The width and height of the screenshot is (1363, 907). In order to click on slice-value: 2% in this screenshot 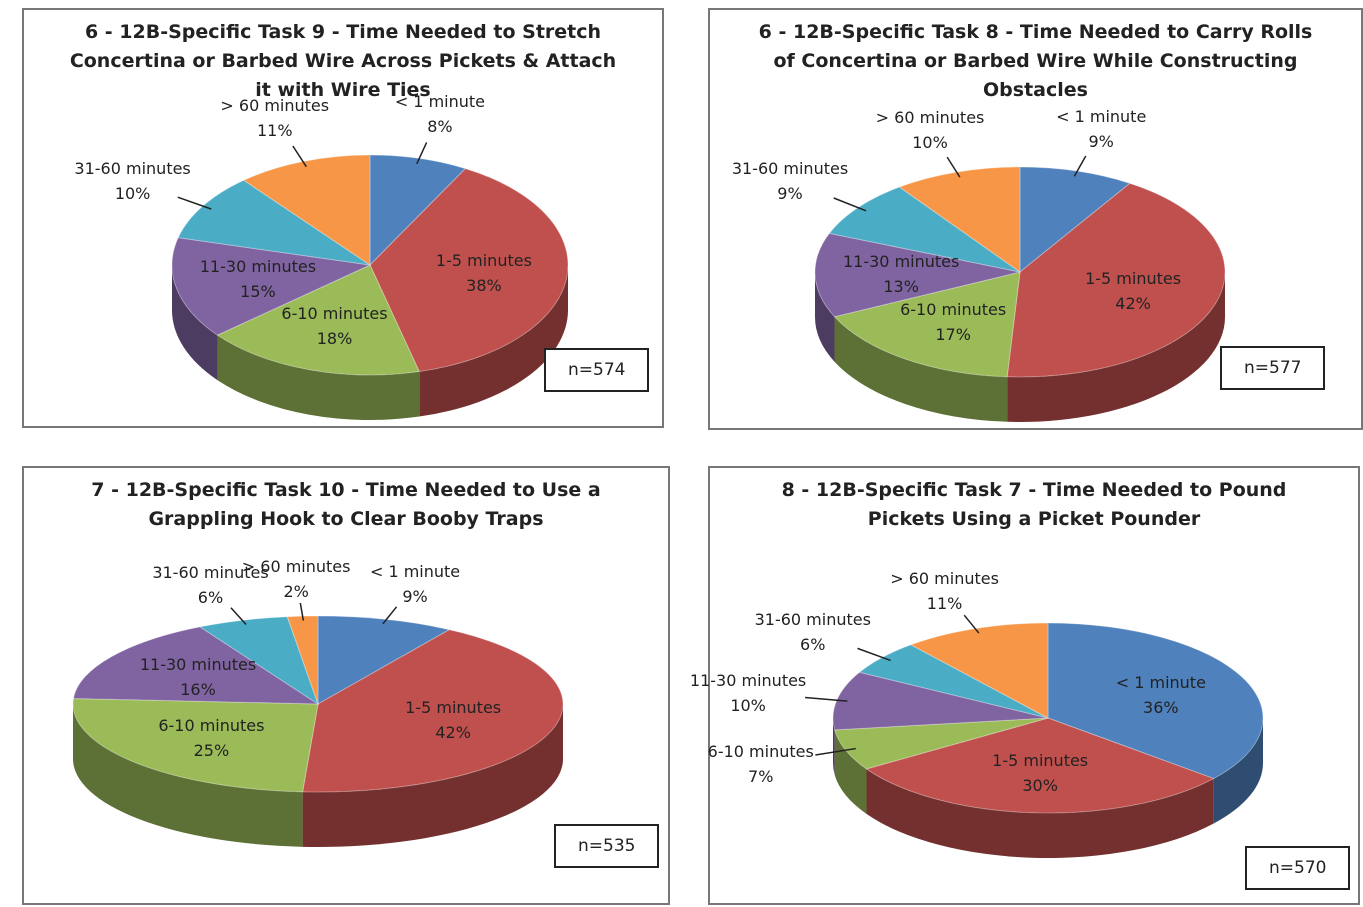, I will do `click(296, 592)`.